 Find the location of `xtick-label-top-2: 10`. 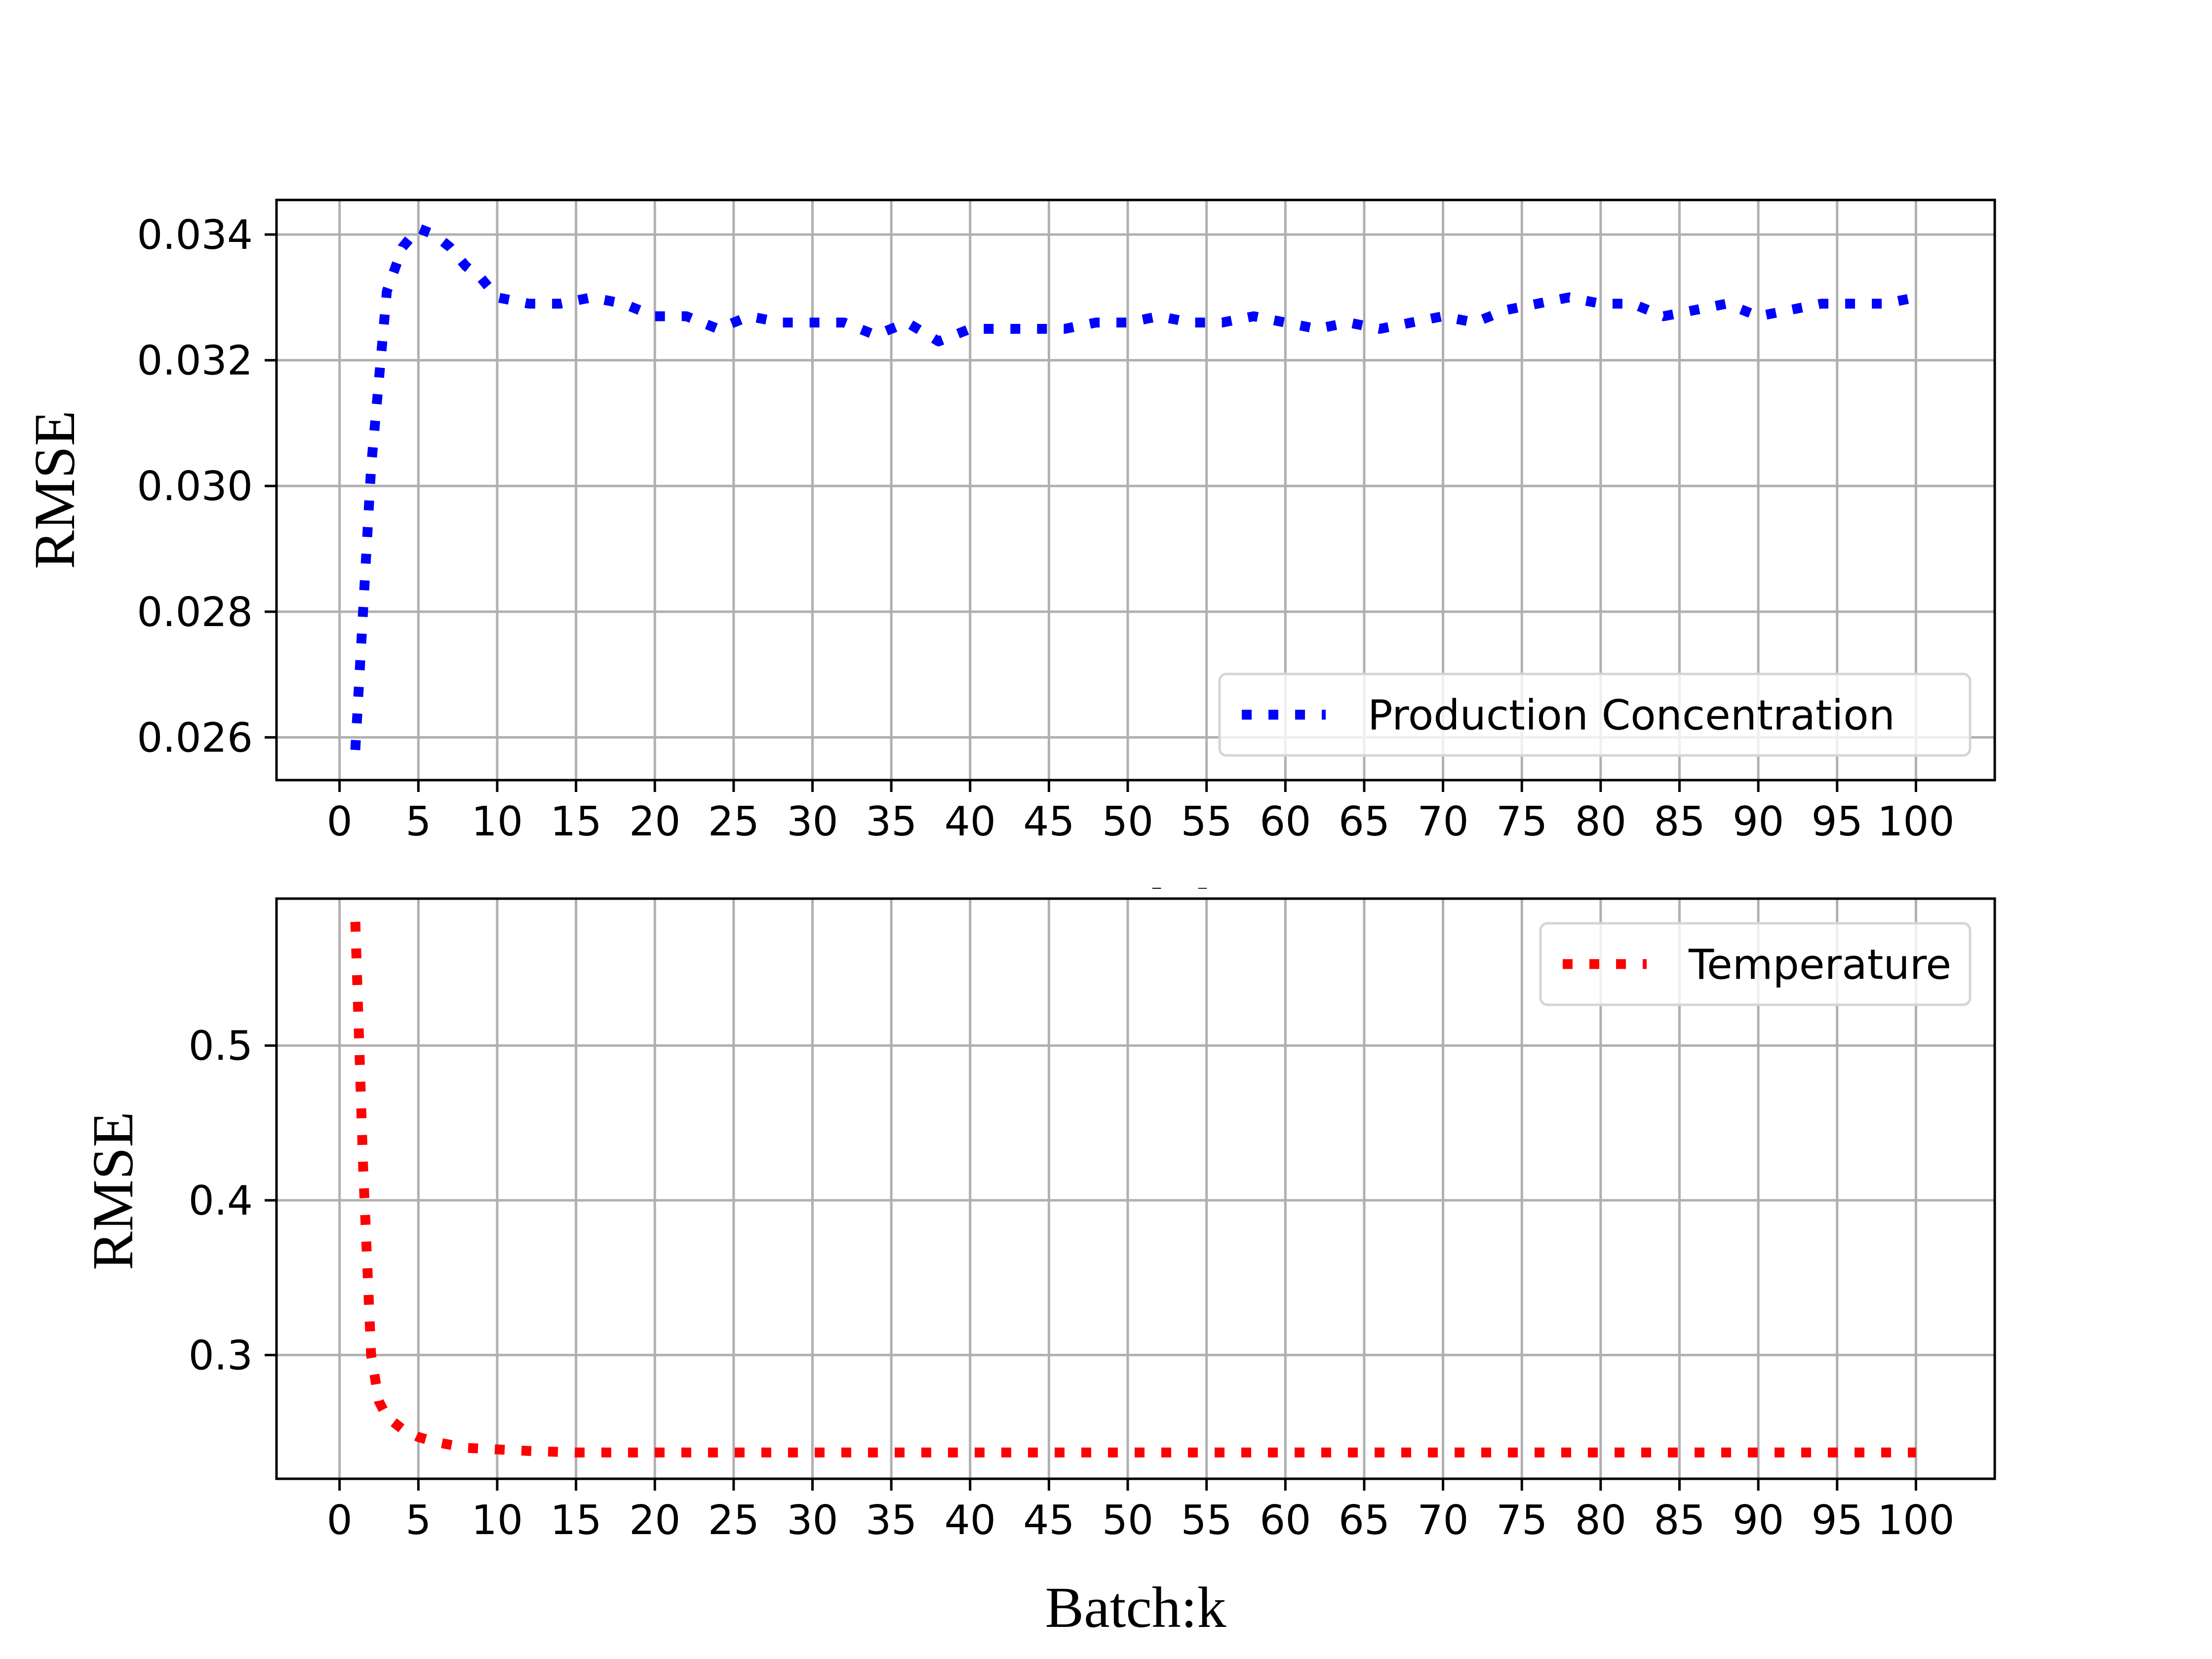

xtick-label-top-2: 10 is located at coordinates (498, 822).